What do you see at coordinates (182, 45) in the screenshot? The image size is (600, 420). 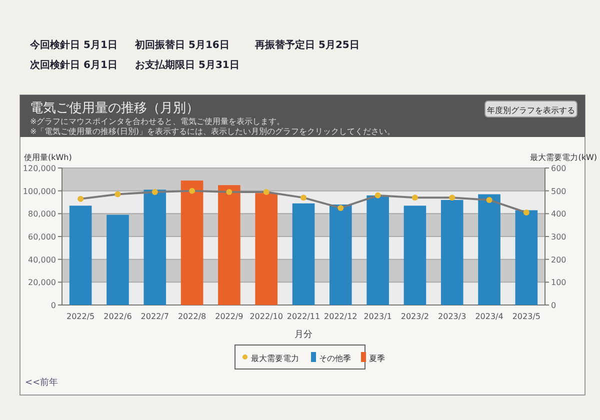 I see `text: 初回振替日 5月16日` at bounding box center [182, 45].